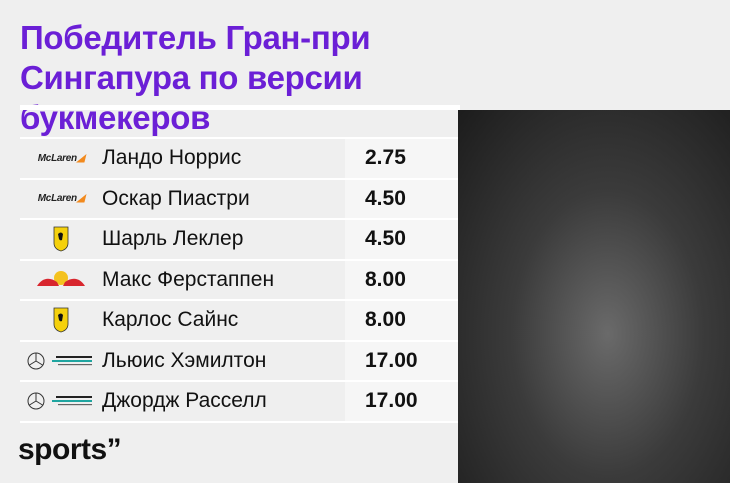 The width and height of the screenshot is (730, 483). I want to click on table-row: McLaren◢ Ландо Норрис 2.75, so click(239, 159).